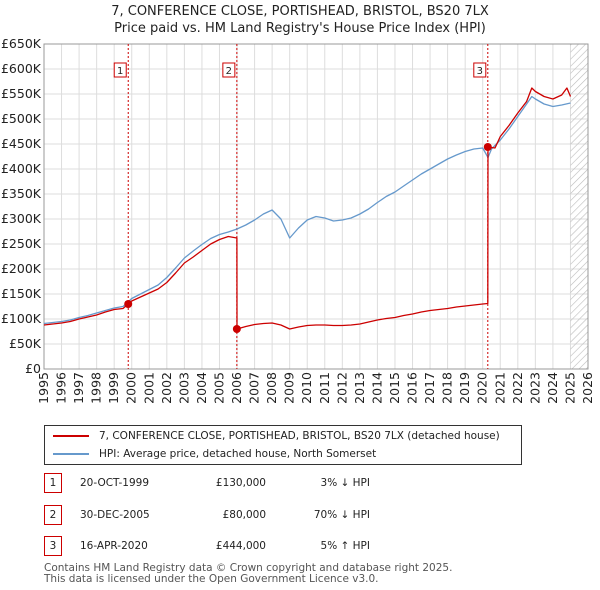 Image resolution: width=600 pixels, height=590 pixels. Describe the element at coordinates (25, 343) in the screenshot. I see `y-tick-label: £50K` at that location.